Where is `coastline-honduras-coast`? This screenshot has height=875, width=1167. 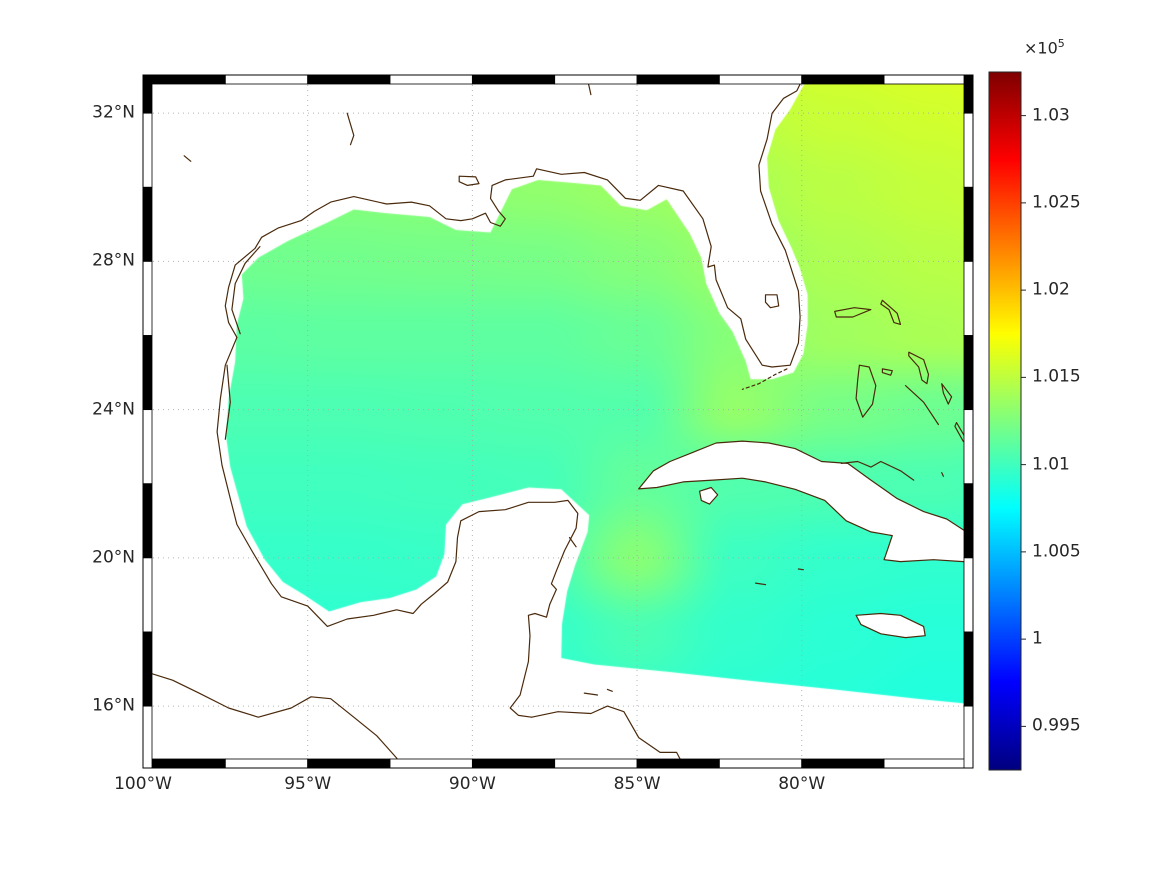
coastline-honduras-coast is located at coordinates (608, 736).